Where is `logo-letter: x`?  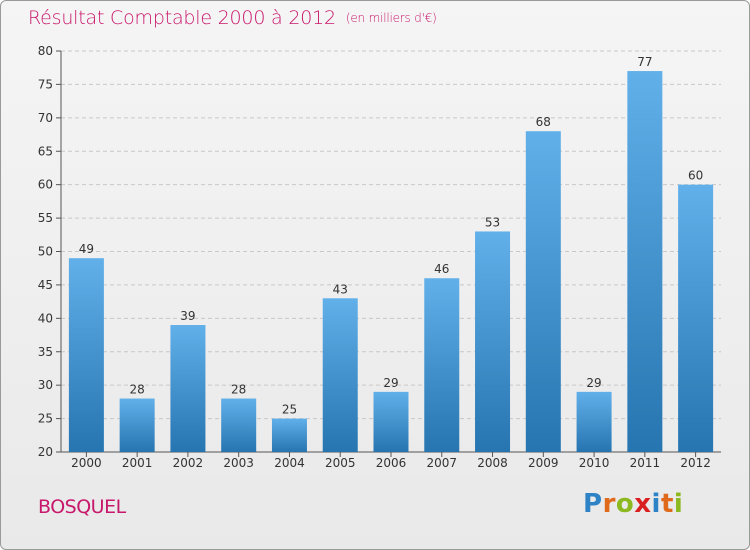
logo-letter: x is located at coordinates (643, 504).